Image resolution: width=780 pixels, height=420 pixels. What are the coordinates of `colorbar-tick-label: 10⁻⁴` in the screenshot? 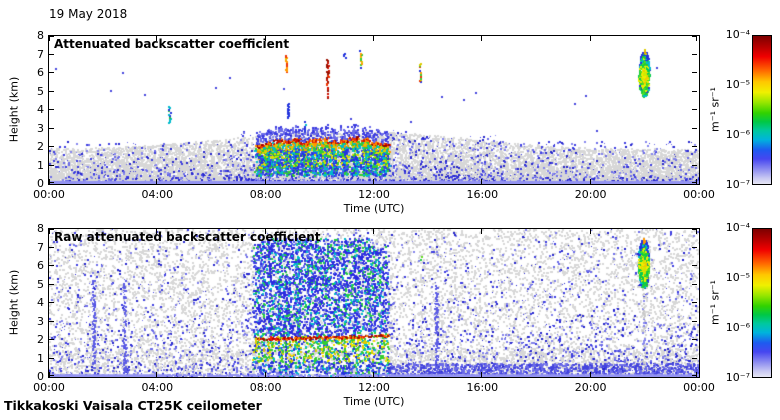 It's located at (737, 34).